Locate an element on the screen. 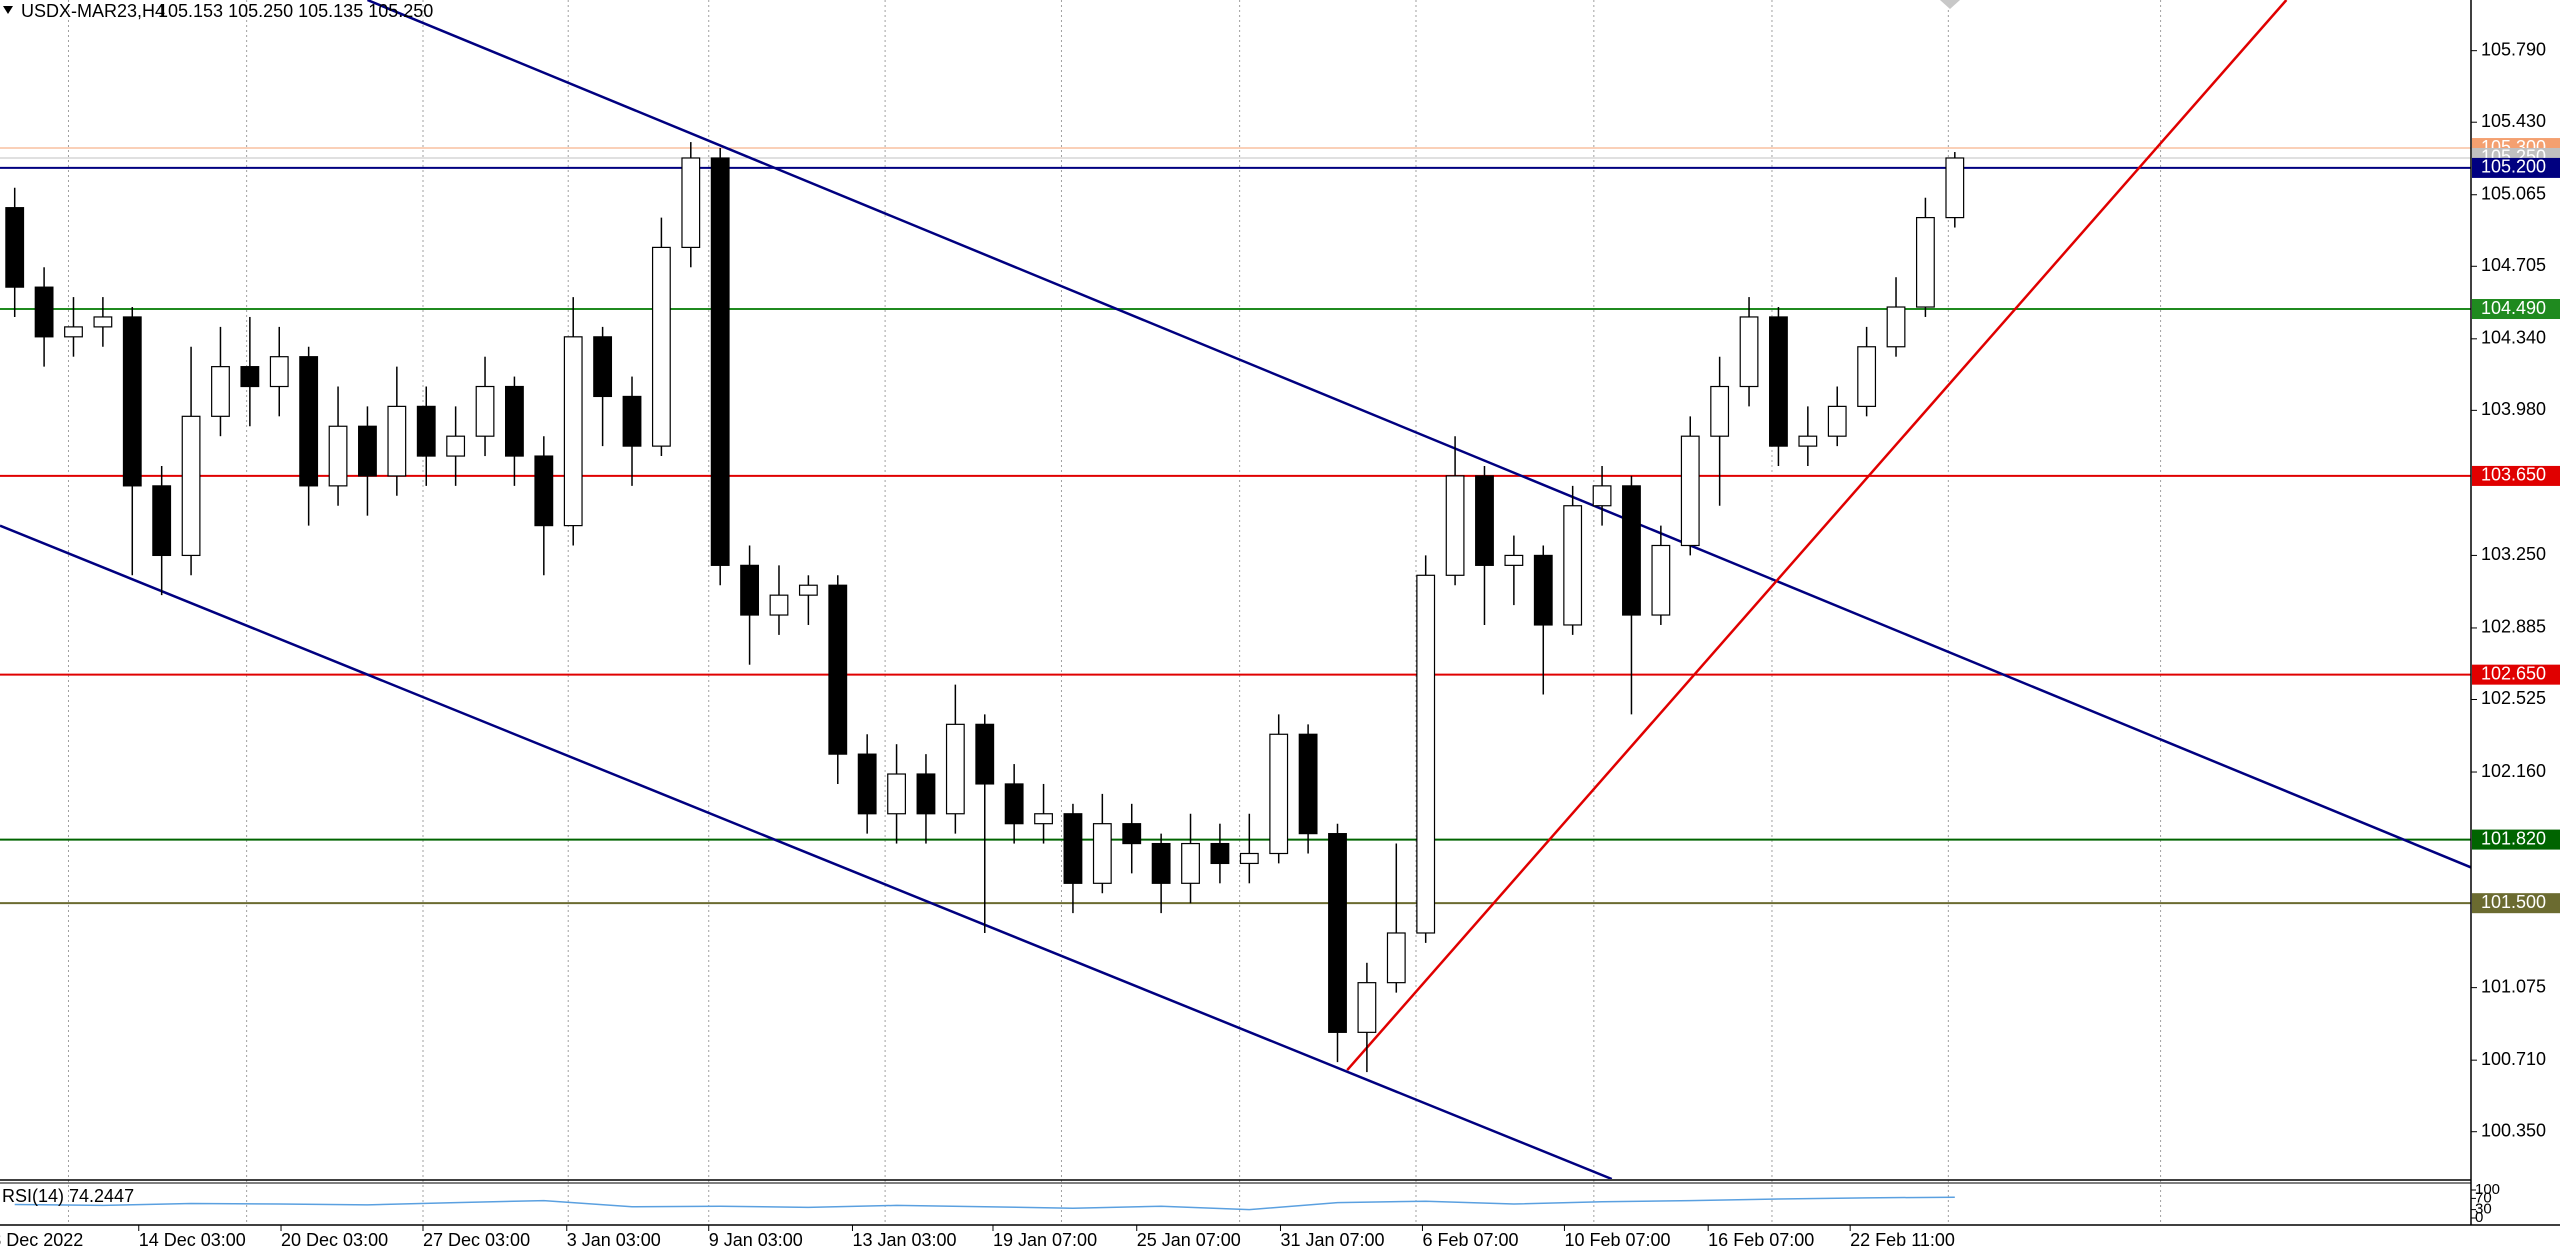 The image size is (2560, 1256). y-tick-label: 102.885 is located at coordinates (2513, 627).